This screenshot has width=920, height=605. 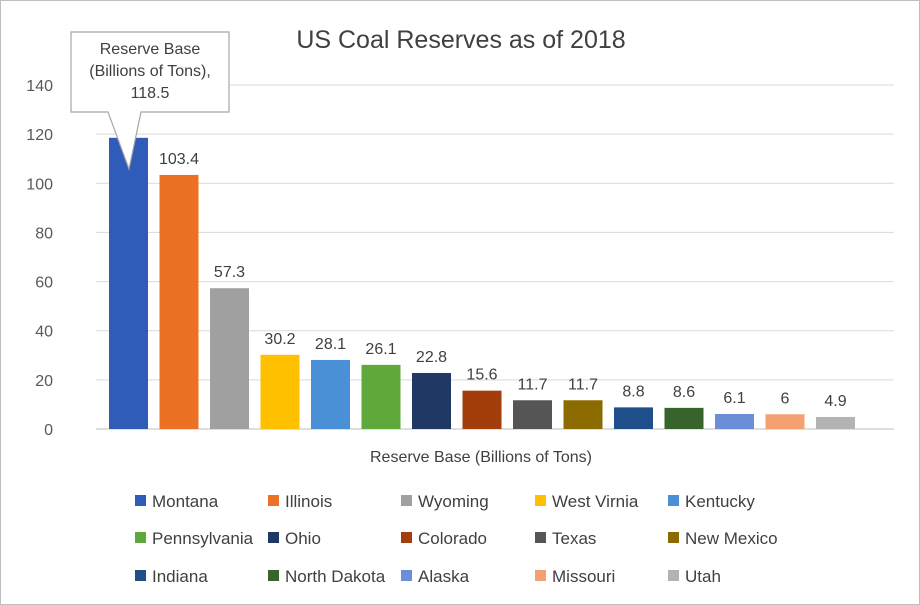 I want to click on legend-entry: Kentucky, so click(x=720, y=501).